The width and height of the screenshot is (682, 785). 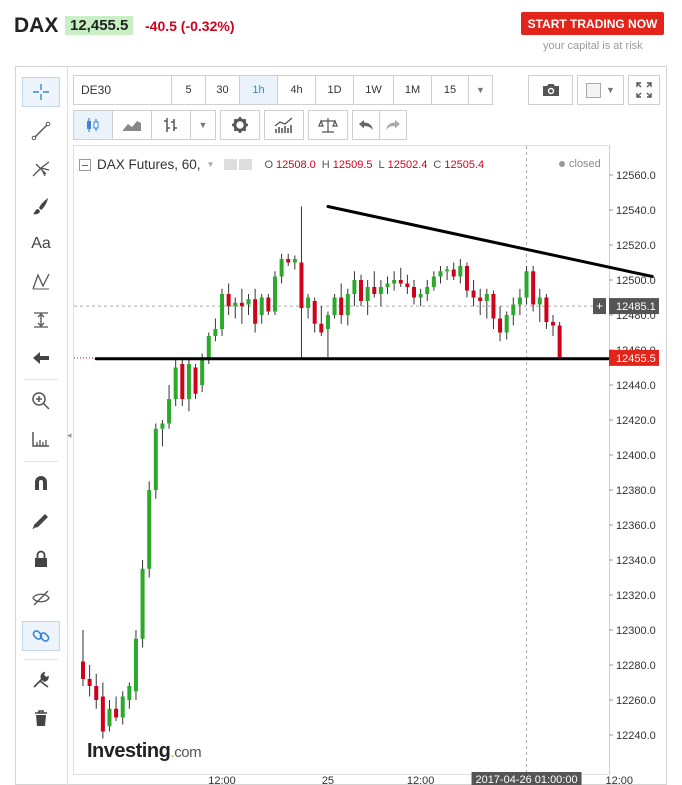 I want to click on eye-icon, so click(x=41, y=598).